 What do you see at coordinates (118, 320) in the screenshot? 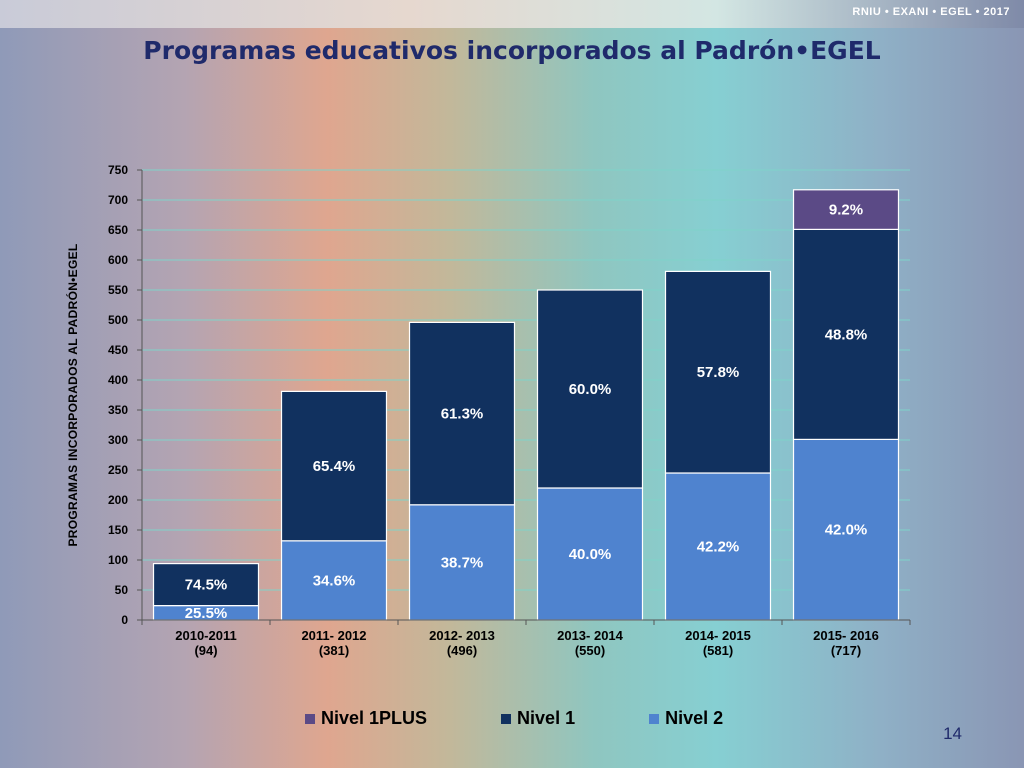
I see `y-tick-label: 500` at bounding box center [118, 320].